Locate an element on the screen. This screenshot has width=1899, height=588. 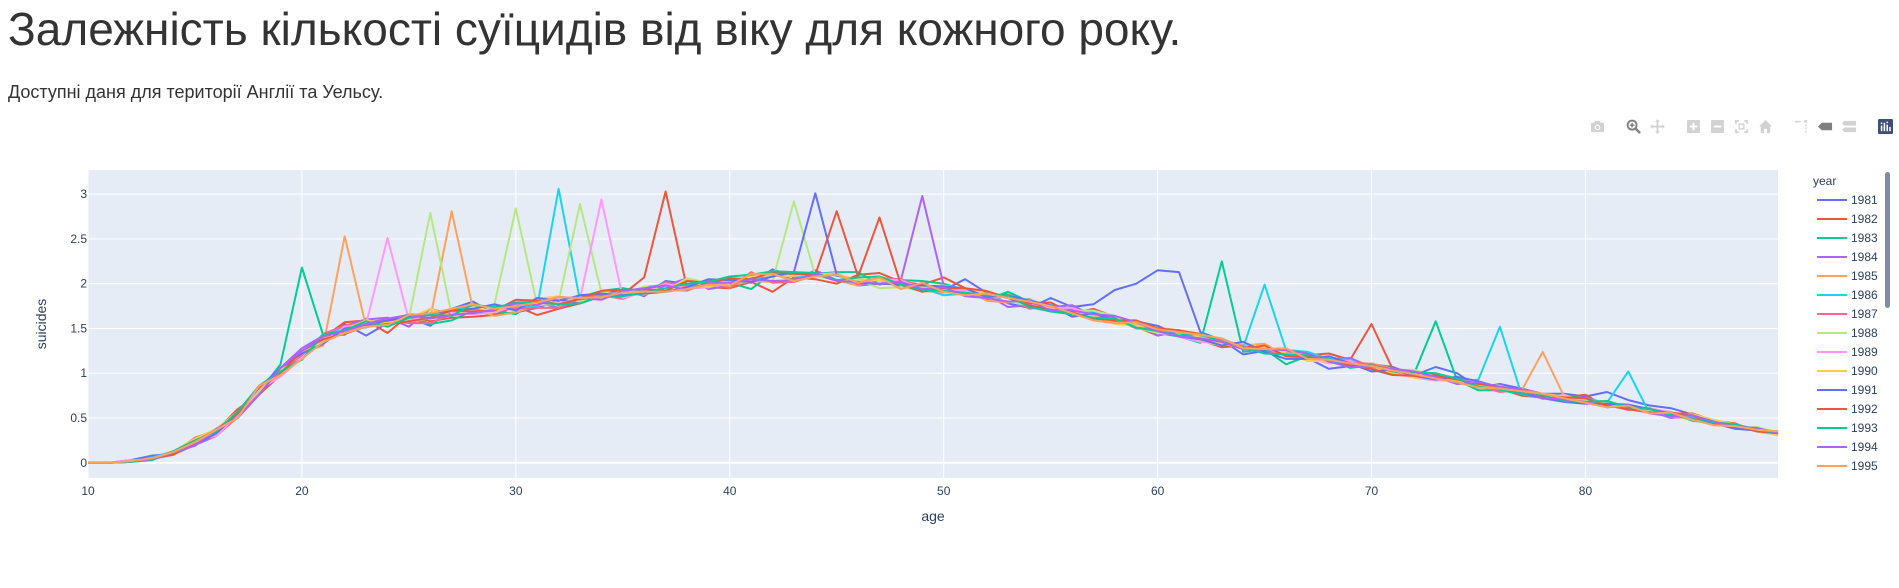
y-axis-tick-labels: 0 0.5 1 1.5 2 2.5 3 is located at coordinates (78, 328).